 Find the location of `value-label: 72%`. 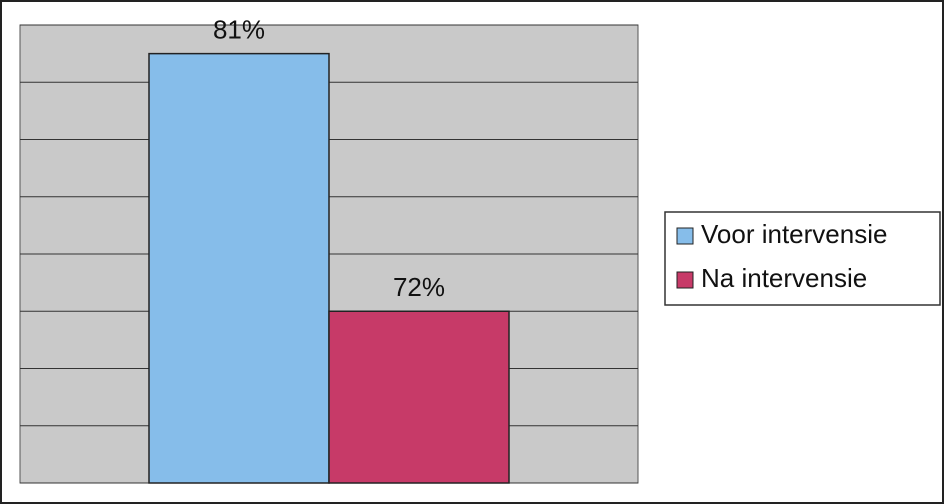

value-label: 72% is located at coordinates (419, 287).